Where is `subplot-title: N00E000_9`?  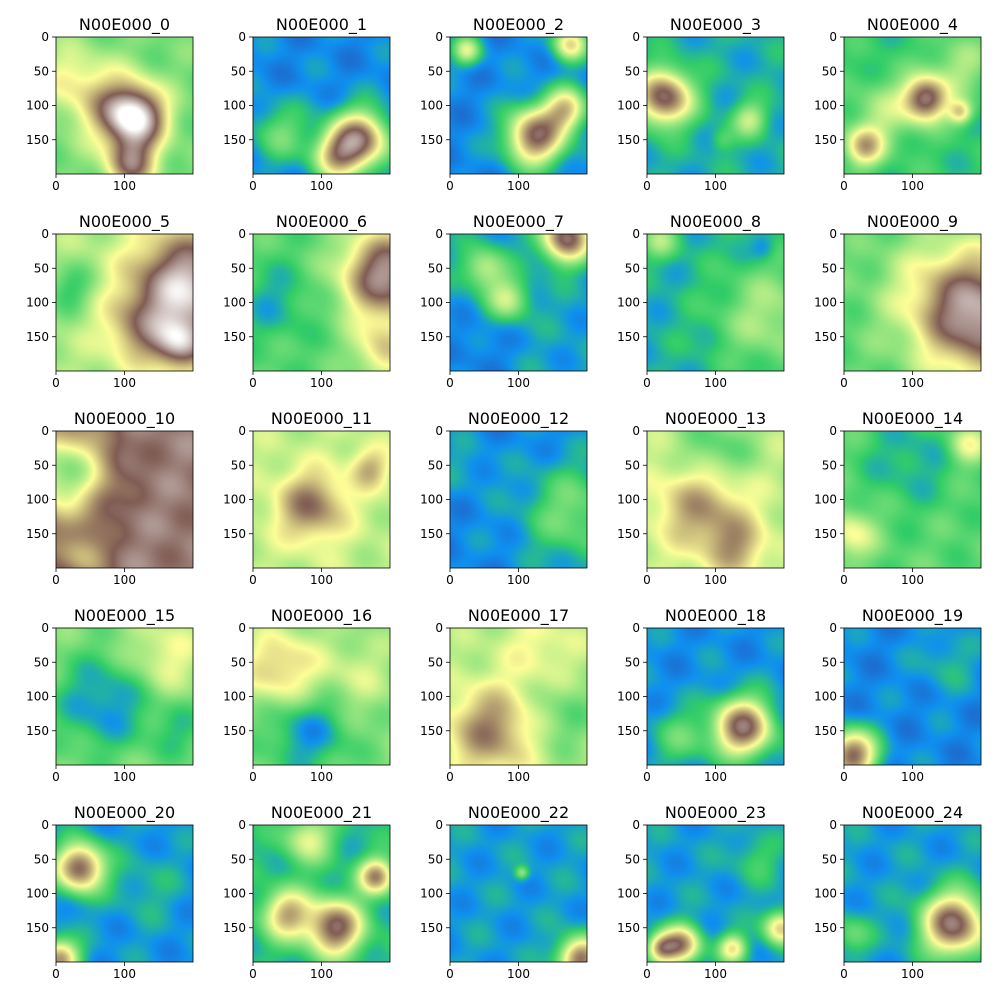
subplot-title: N00E000_9 is located at coordinates (912, 222).